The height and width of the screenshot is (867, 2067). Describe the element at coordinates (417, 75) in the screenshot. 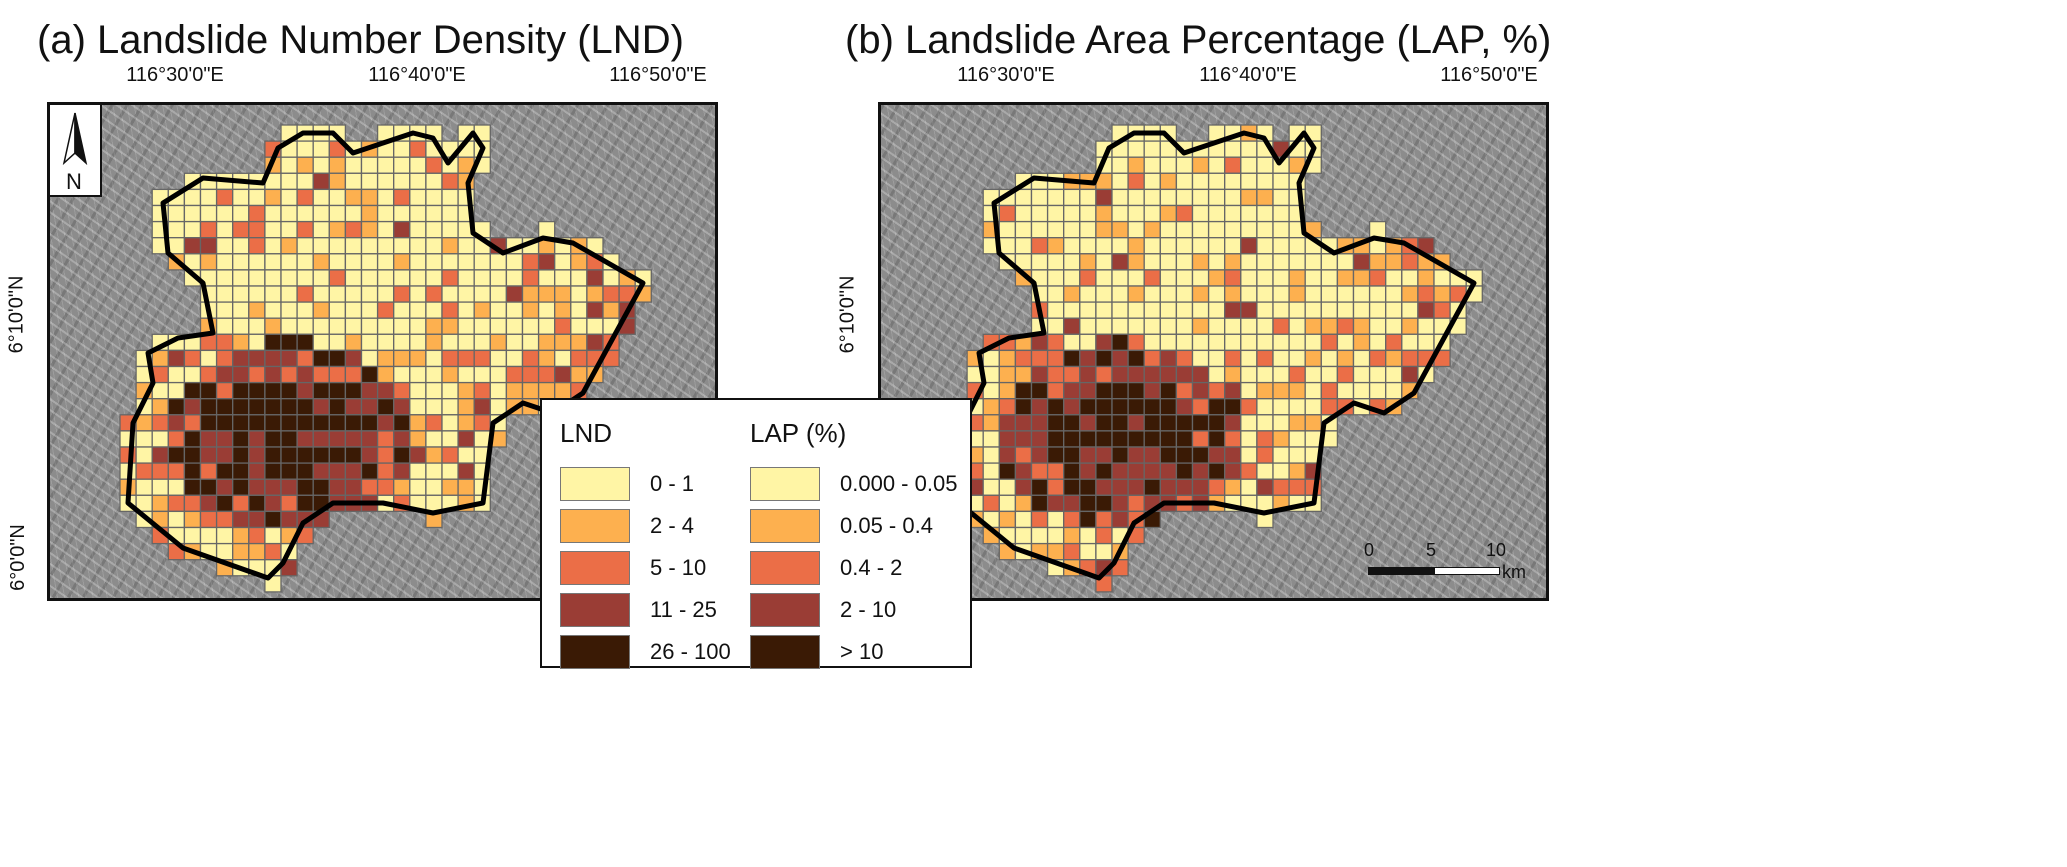

I see `lon-tick: 116°40'0"E` at that location.